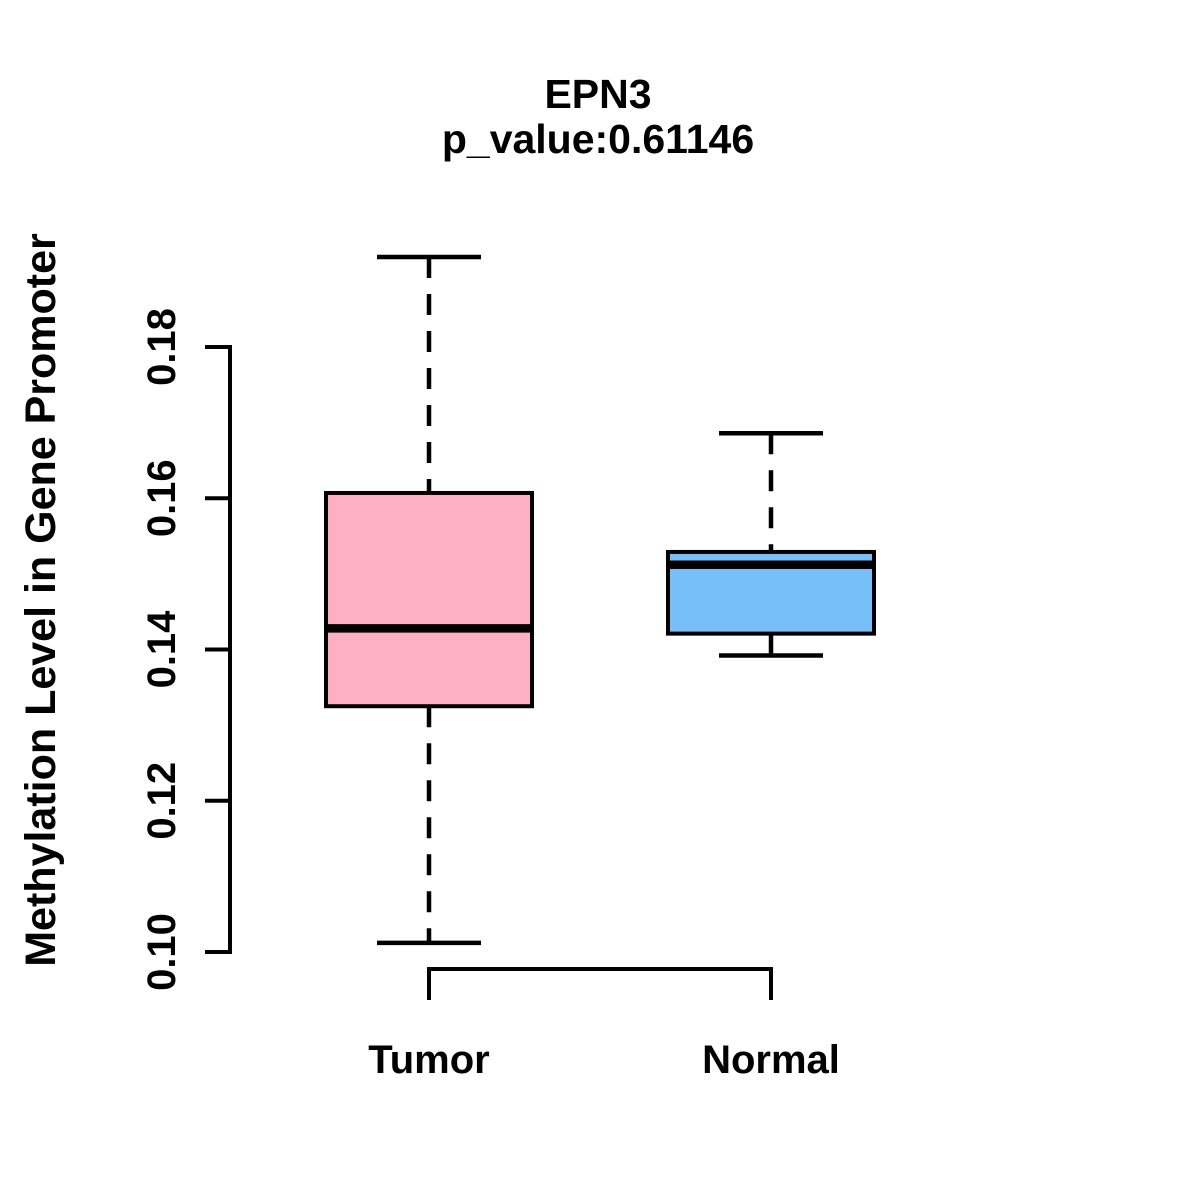 The width and height of the screenshot is (1200, 1200). What do you see at coordinates (162, 498) in the screenshot?
I see `y-axis-tick-label: 0.16` at bounding box center [162, 498].